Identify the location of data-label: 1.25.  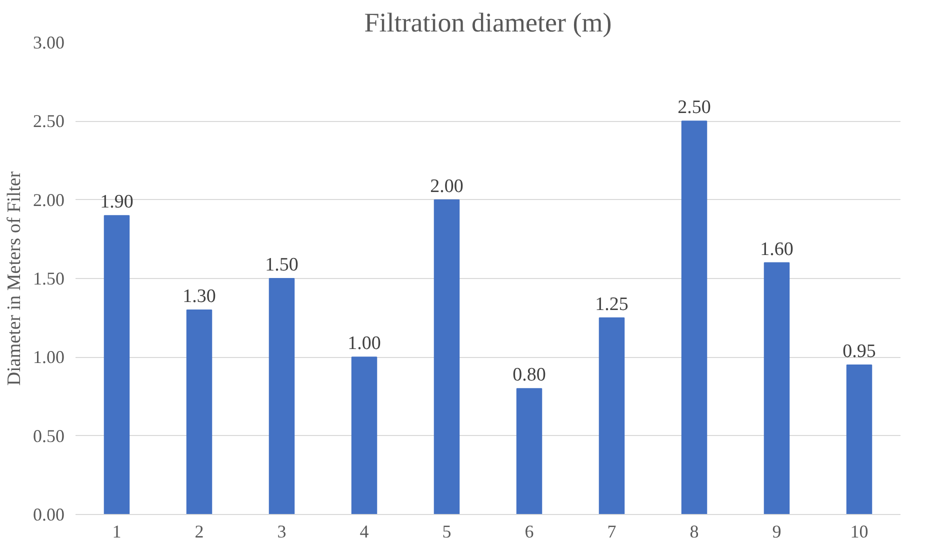
(611, 304).